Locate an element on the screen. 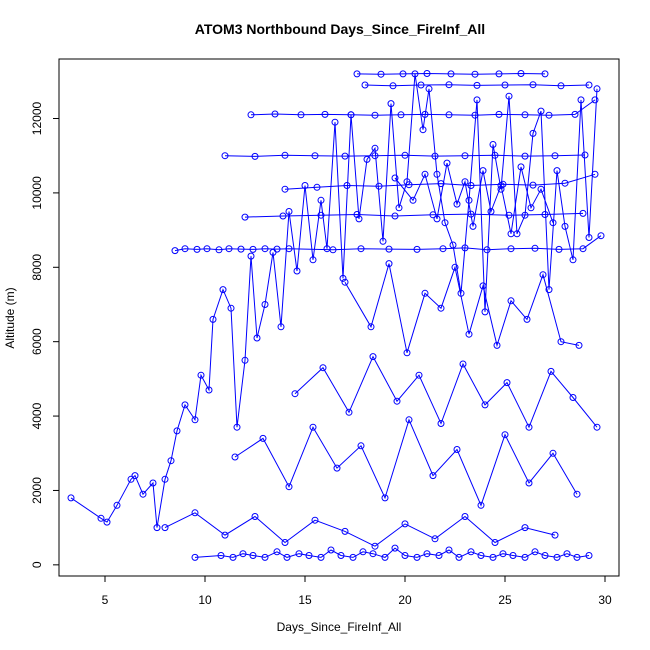 Image resolution: width=650 pixels, height=650 pixels. x-tick-label: 20 is located at coordinates (405, 600).